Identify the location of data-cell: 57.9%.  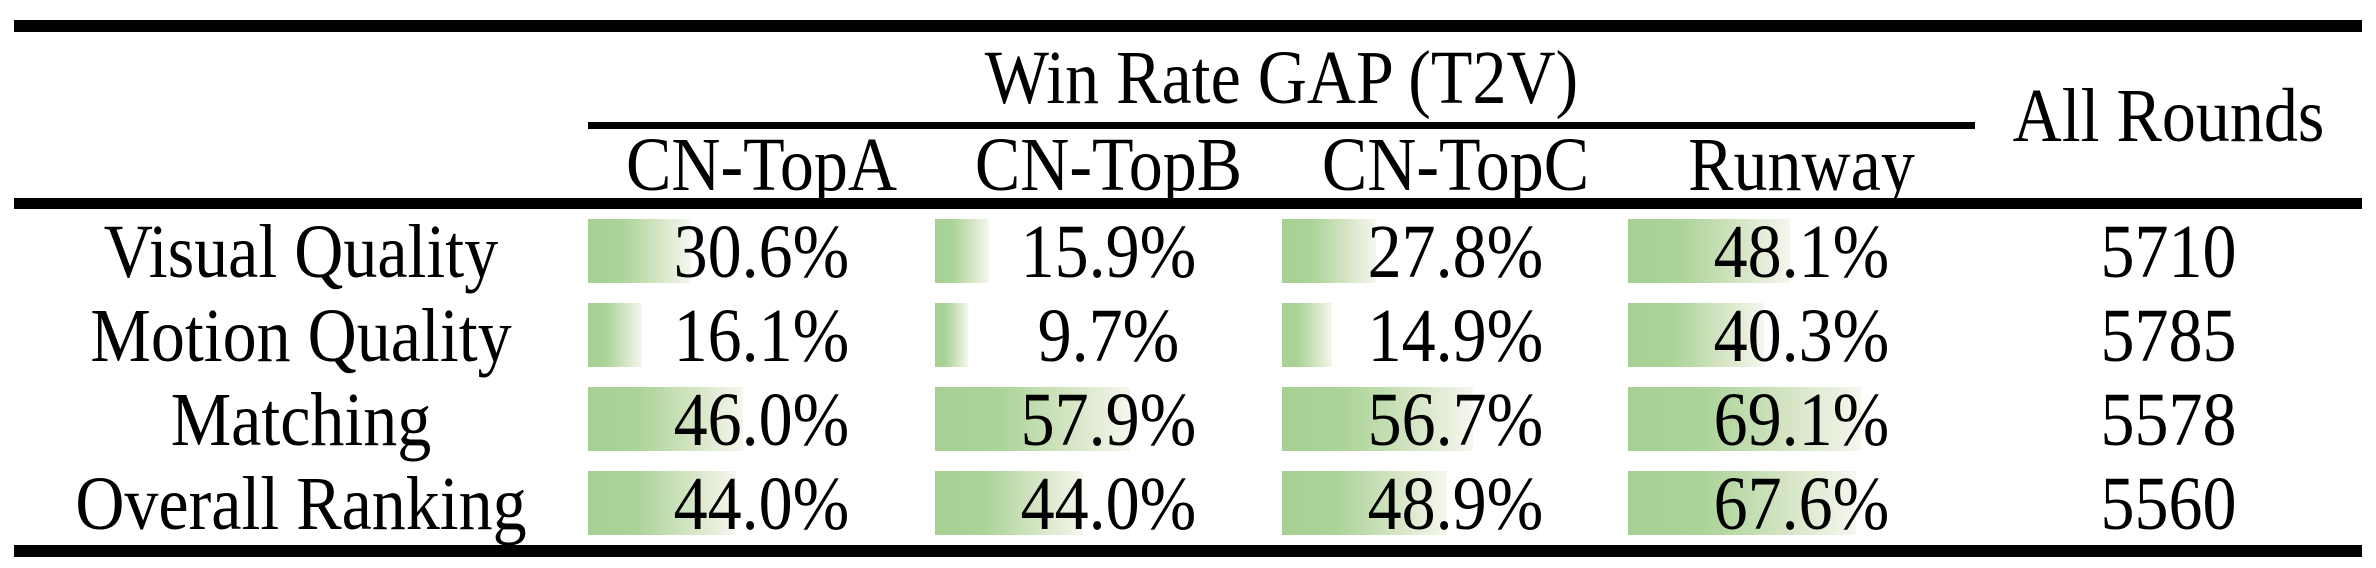
(1108, 419).